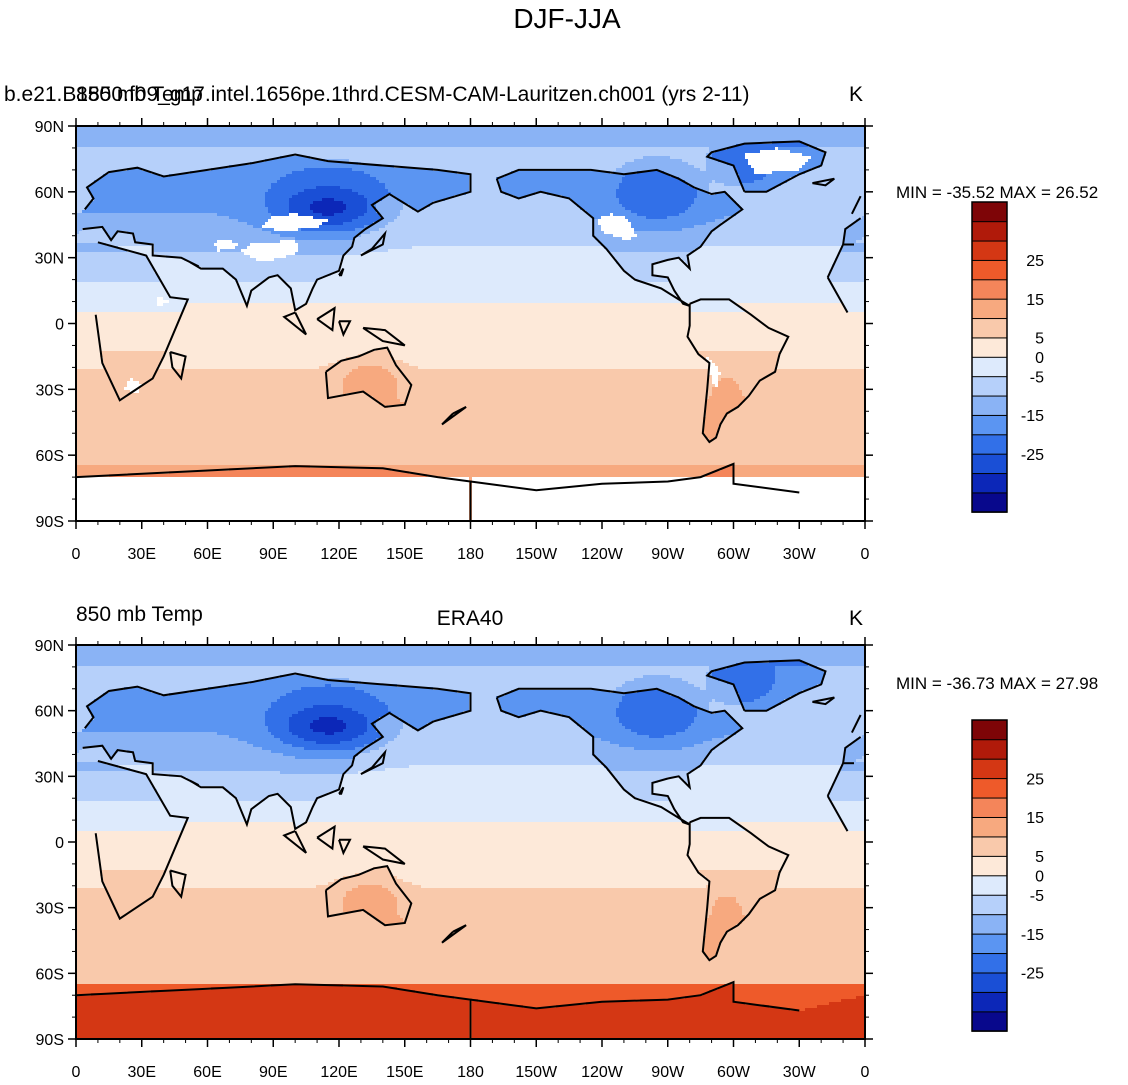 This screenshot has height=1085, width=1128. I want to click on colorbar-label: 25, so click(1035, 261).